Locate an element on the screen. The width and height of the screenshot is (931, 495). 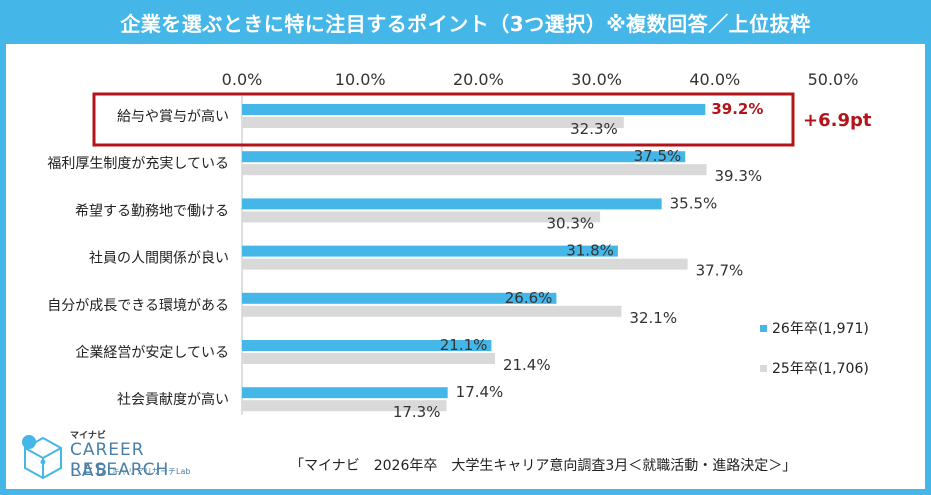
value-label-2025: 21.4% is located at coordinates (527, 365).